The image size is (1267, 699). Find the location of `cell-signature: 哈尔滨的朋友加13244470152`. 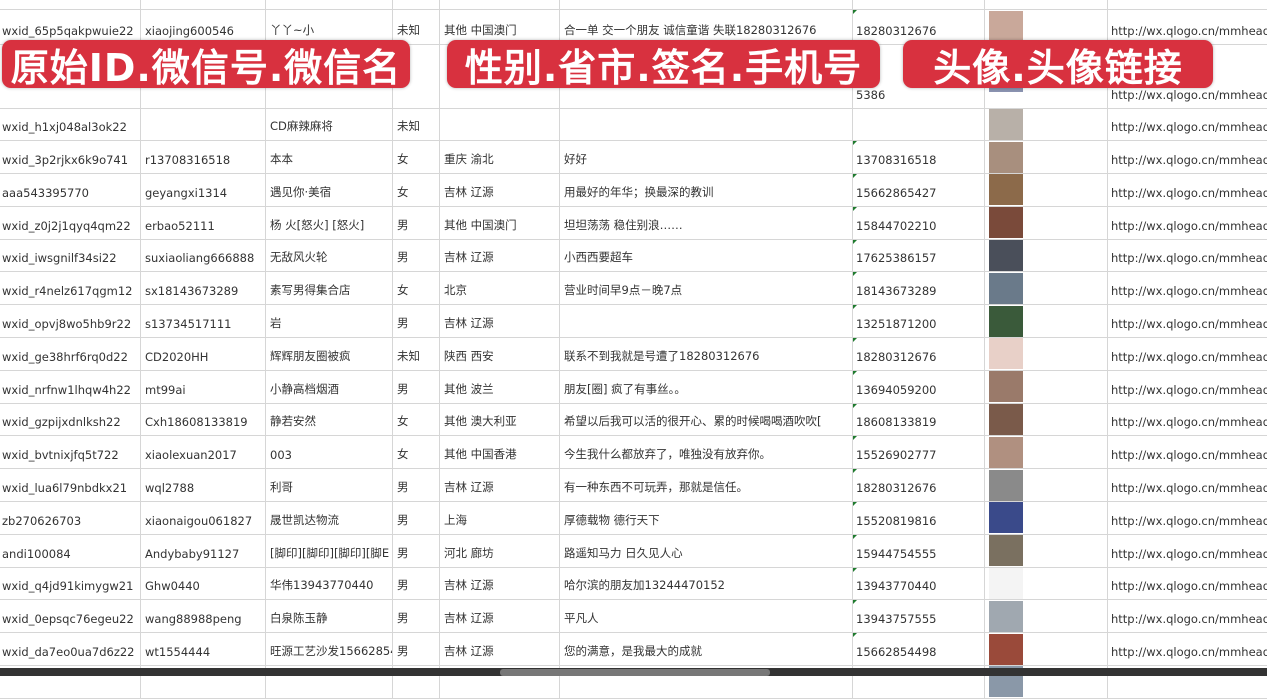

cell-signature: 哈尔滨的朋友加13244470152 is located at coordinates (706, 583).